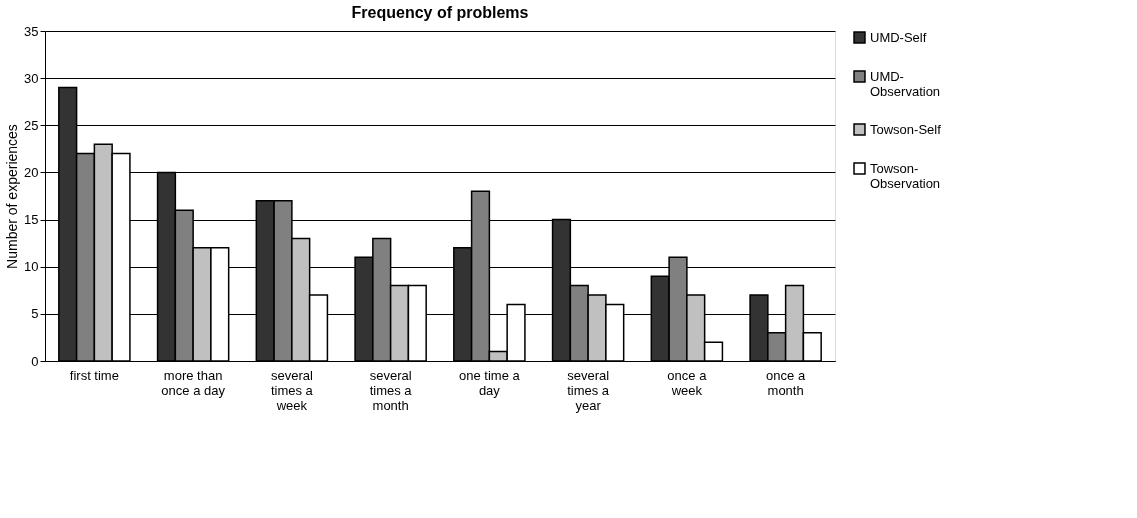 The height and width of the screenshot is (518, 1137). Describe the element at coordinates (31, 125) in the screenshot. I see `y-tick-label: 25` at that location.